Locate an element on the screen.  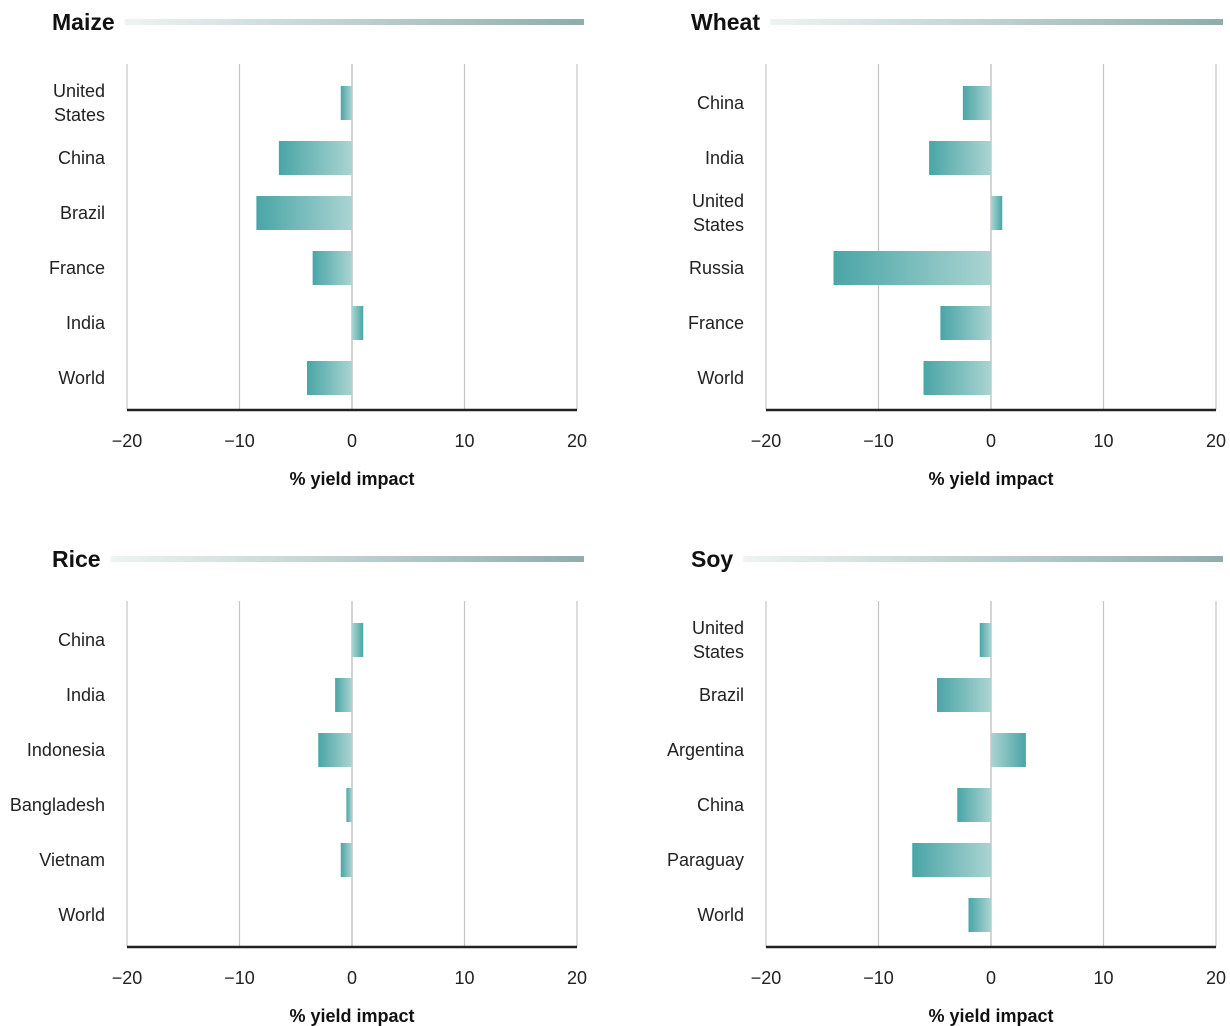
bar-bangladesh is located at coordinates (349, 805).